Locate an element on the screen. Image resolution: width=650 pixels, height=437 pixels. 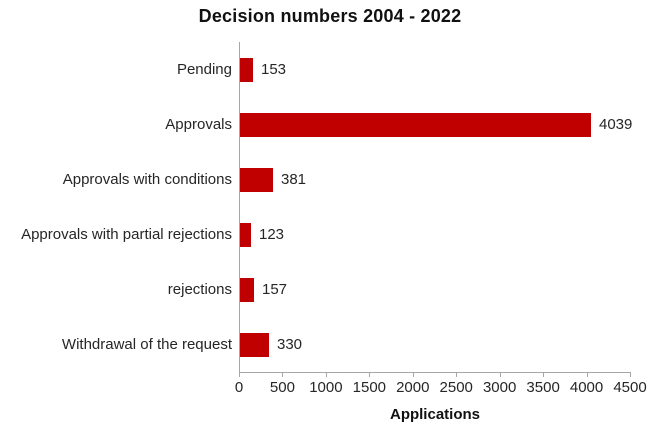
value-label: 381 is located at coordinates (294, 179).